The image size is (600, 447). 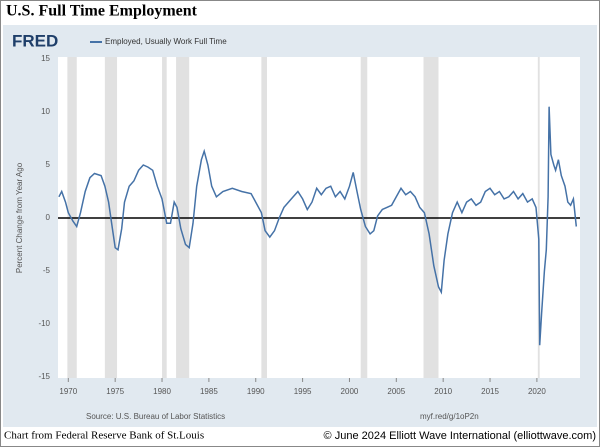 I want to click on y-tick-label: 10, so click(x=45, y=111).